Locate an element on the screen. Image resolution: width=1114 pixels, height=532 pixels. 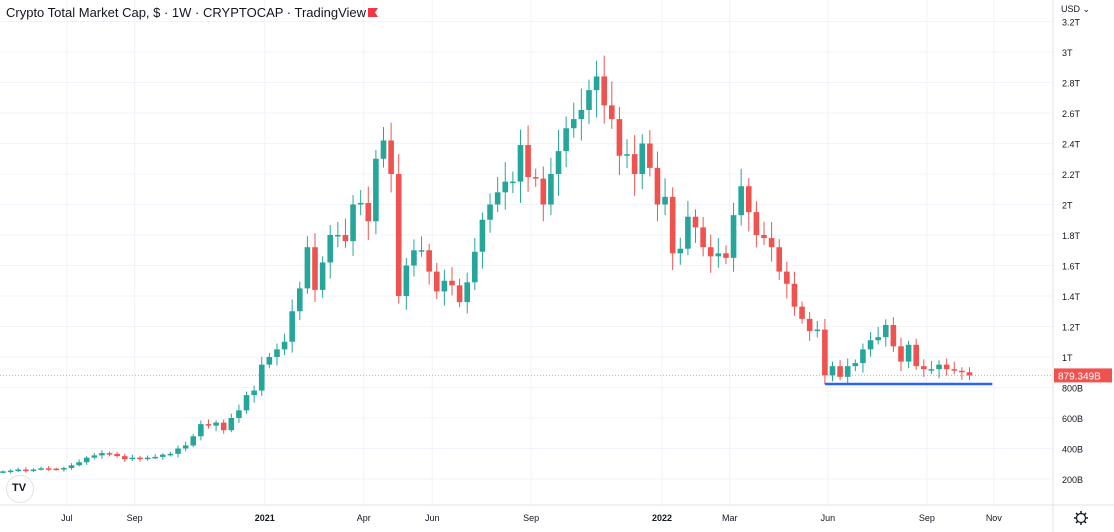
tradingview-logo: TV is located at coordinates (20, 489).